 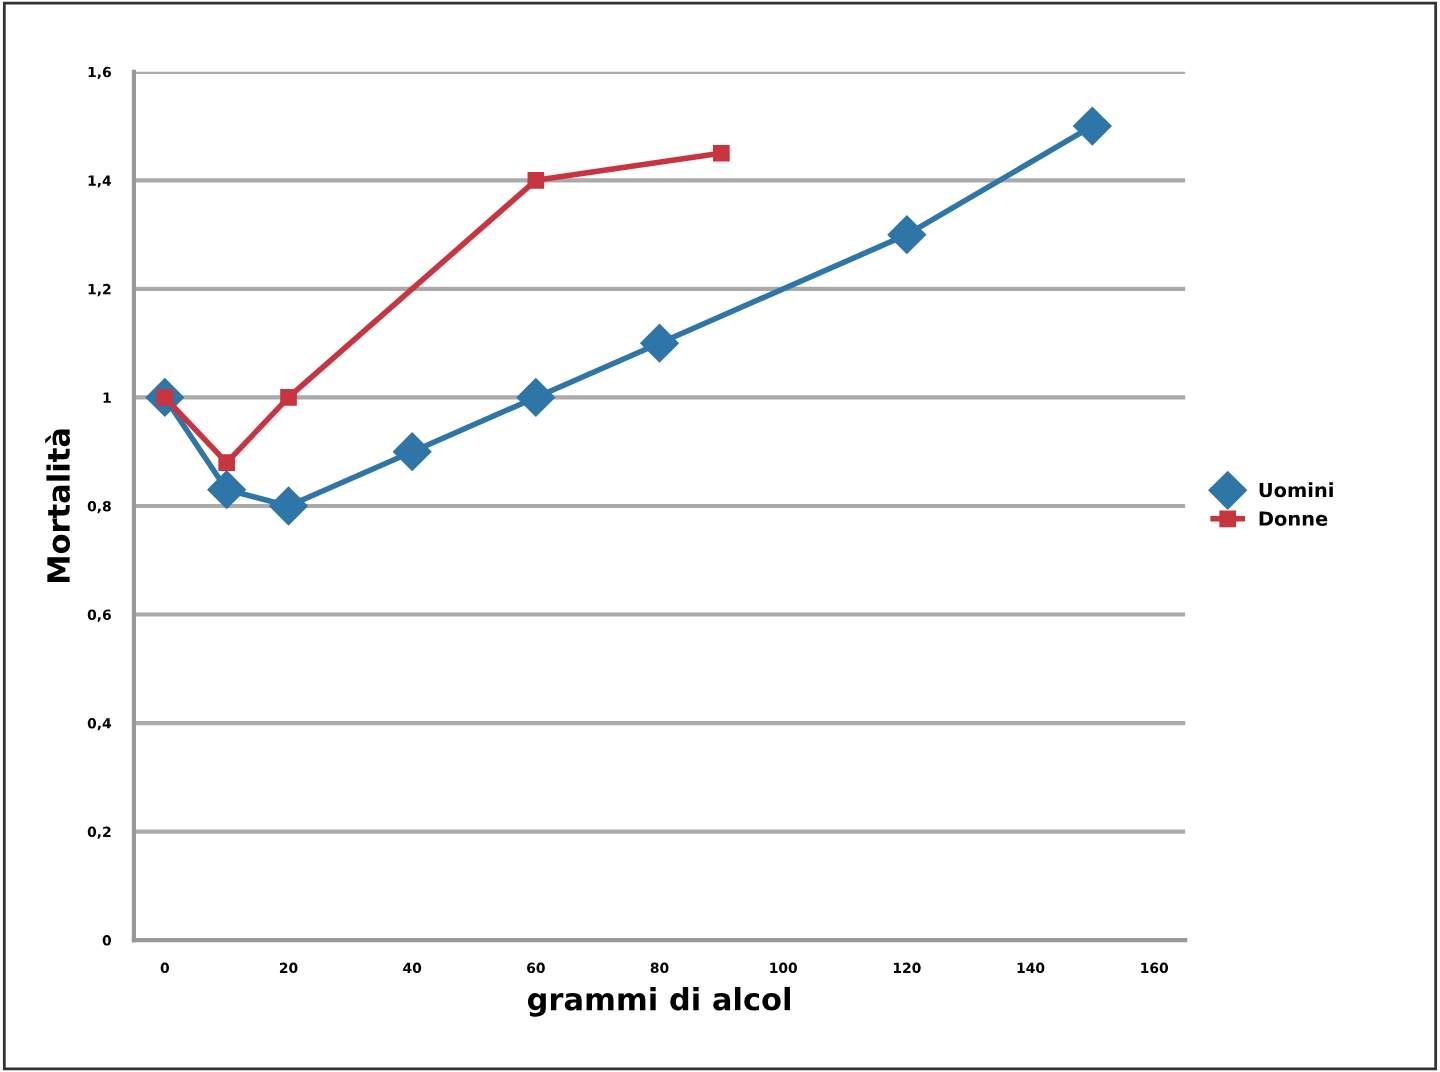 I want to click on legend-label: Uomini, so click(x=1296, y=490).